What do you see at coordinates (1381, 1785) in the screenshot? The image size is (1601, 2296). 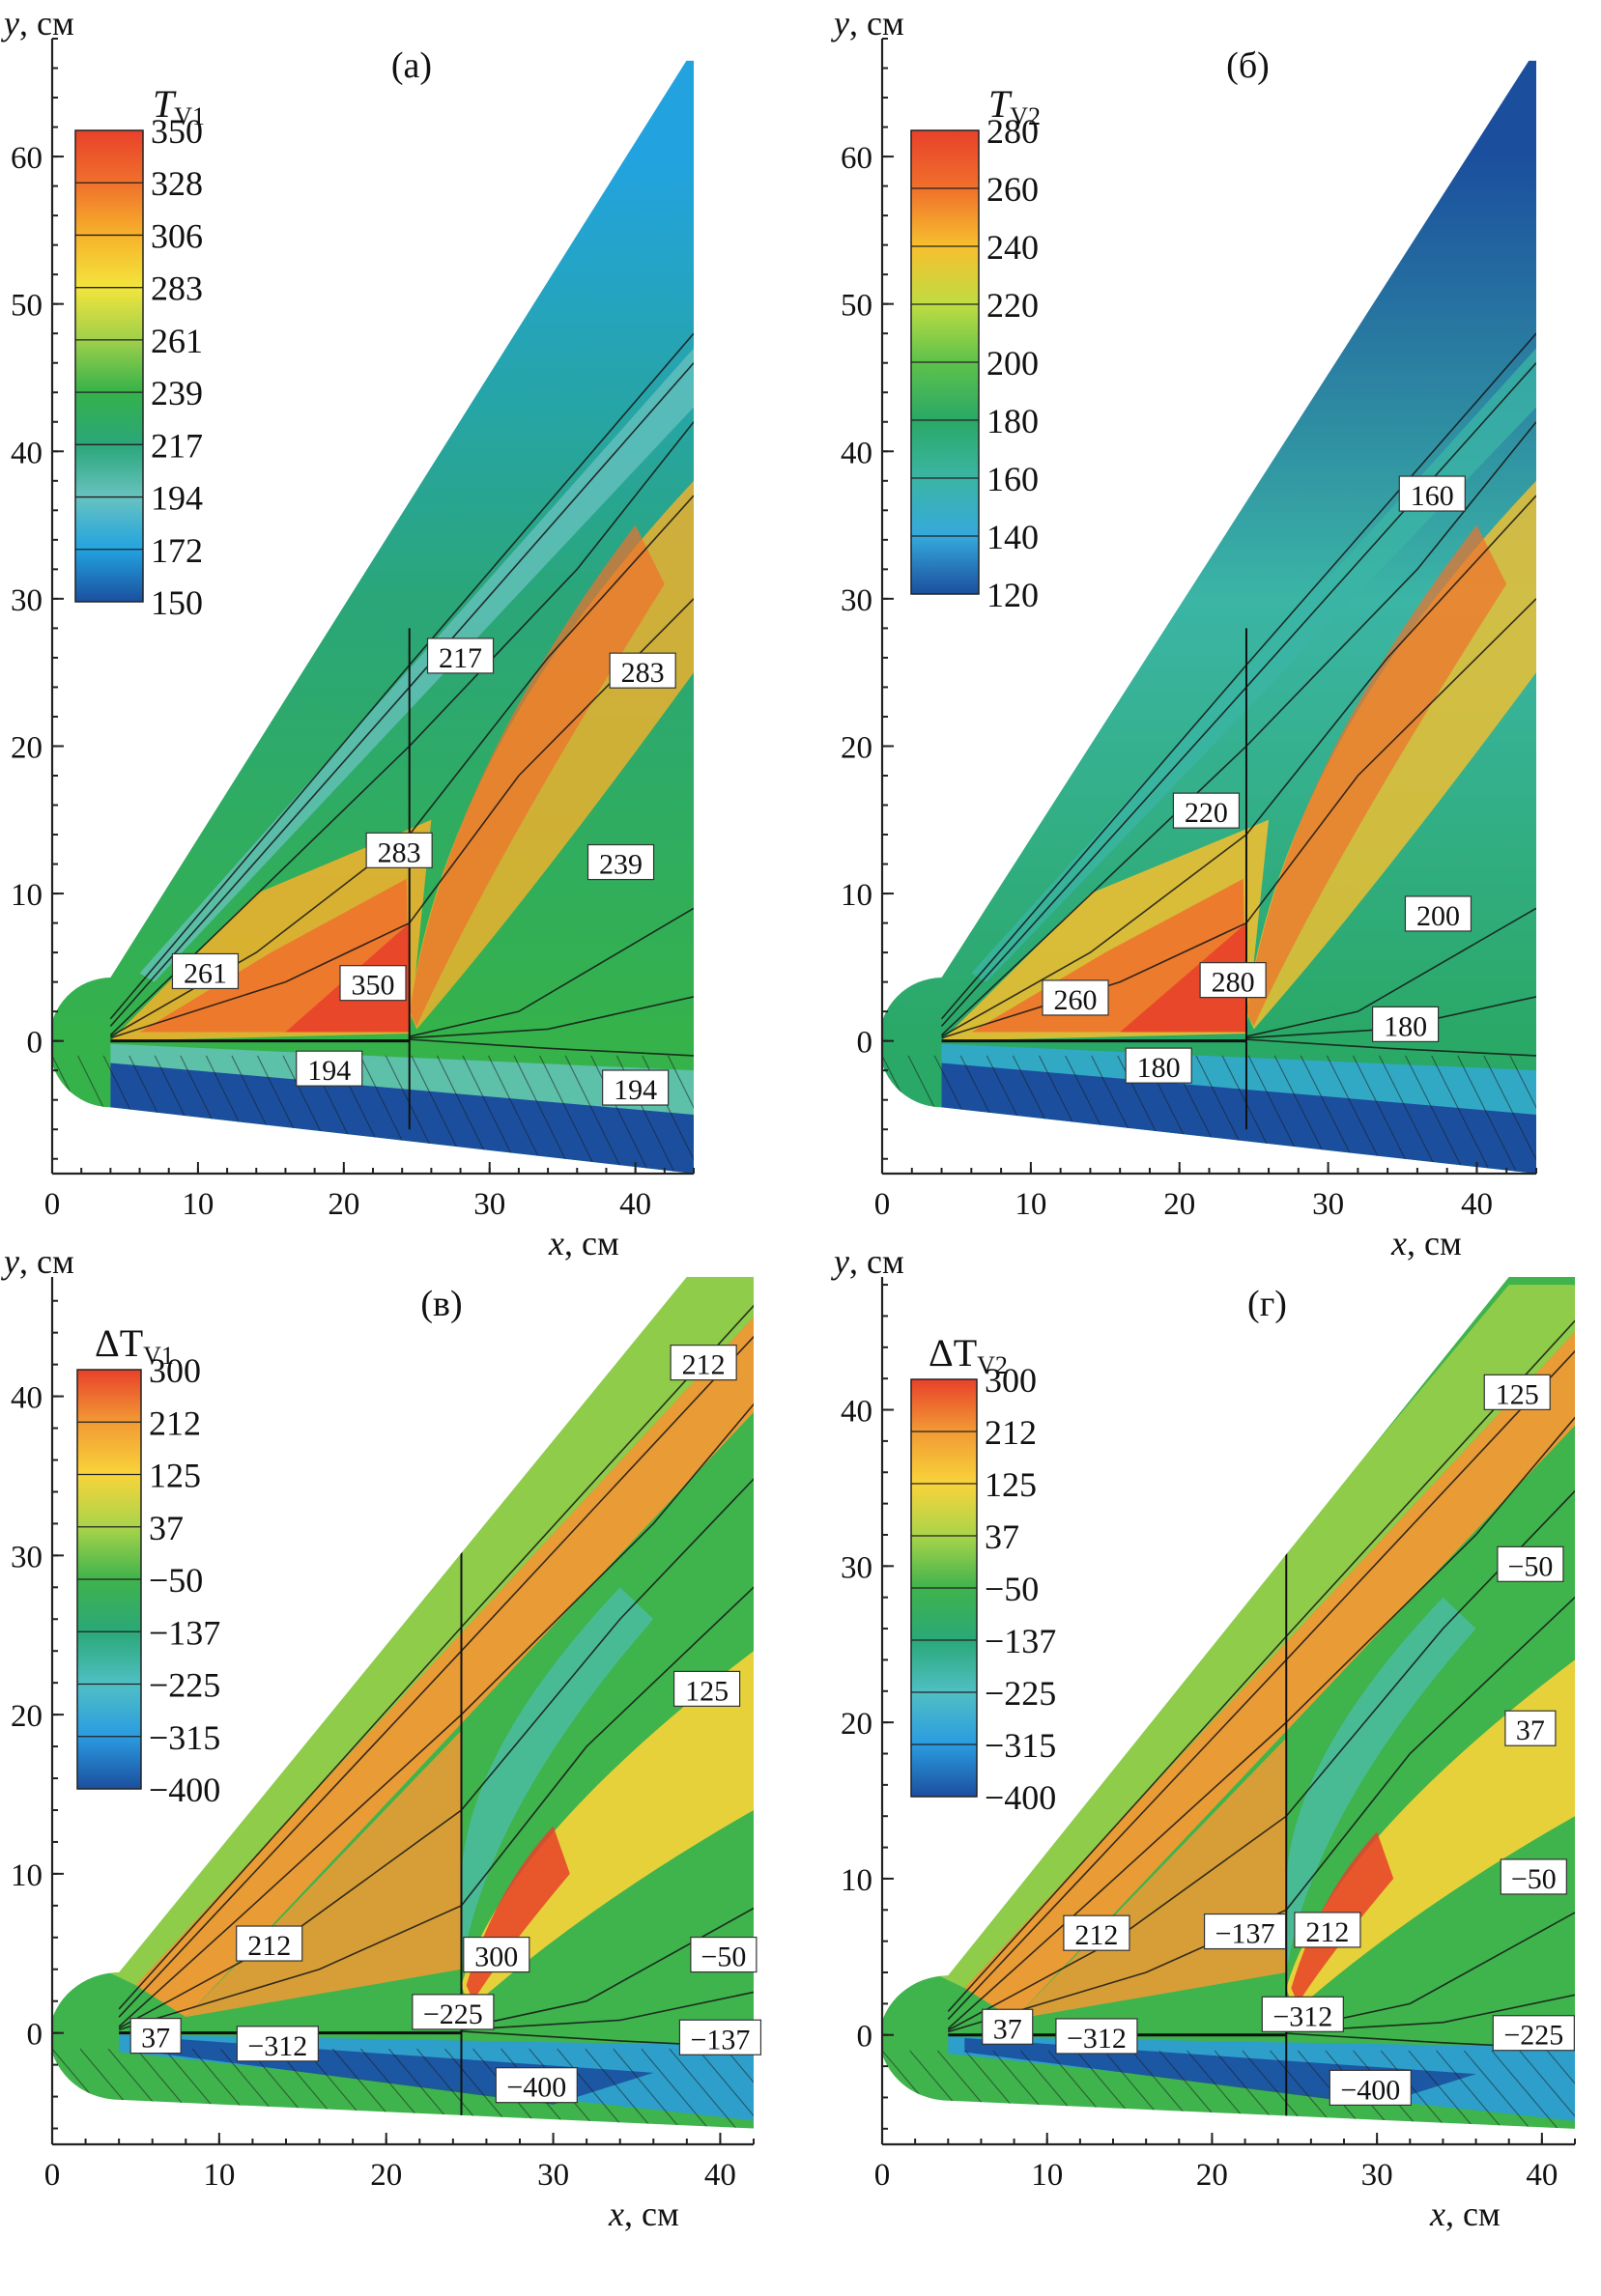 I see `plume-cool-streak` at bounding box center [1381, 1785].